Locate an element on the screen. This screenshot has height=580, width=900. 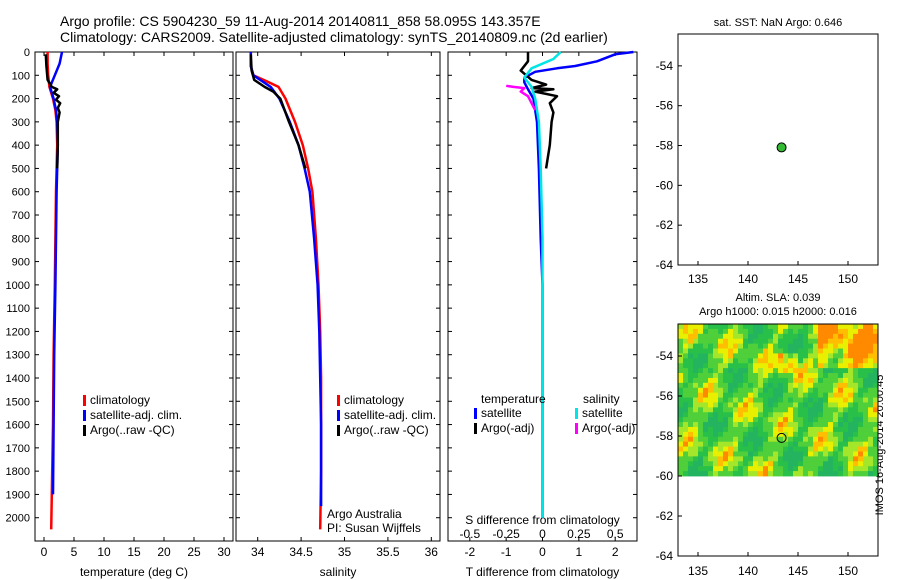
depth-ytick-label: 1000 is located at coordinates (18, 286).